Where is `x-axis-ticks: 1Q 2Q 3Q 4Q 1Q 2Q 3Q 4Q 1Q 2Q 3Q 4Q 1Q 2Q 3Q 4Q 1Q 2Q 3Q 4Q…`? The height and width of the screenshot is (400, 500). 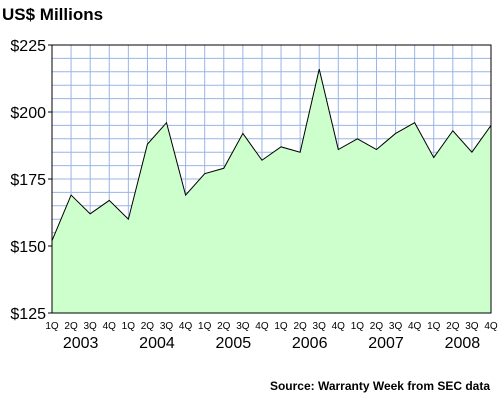 x-axis-ticks: 1Q 2Q 3Q 4Q 1Q 2Q 3Q 4Q 1Q 2Q 3Q 4Q 1Q 2Q 3Q 4Q 1Q 2Q 3Q 4Q… is located at coordinates (271, 326).